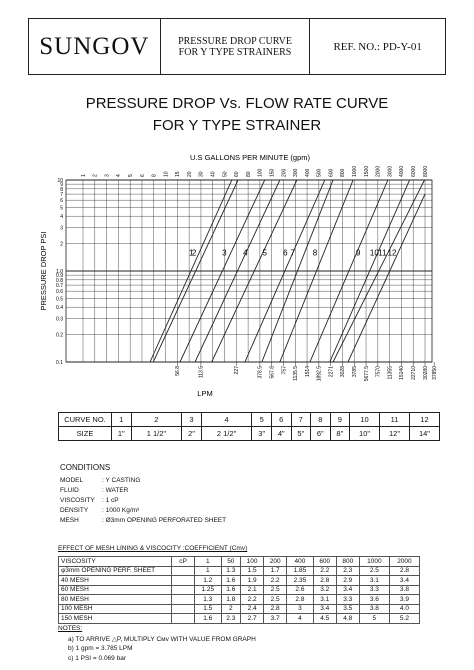 This screenshot has width=474, height=670. What do you see at coordinates (390, 373) in the screenshot?
I see `lpm-tick-label: 11355` at bounding box center [390, 373].